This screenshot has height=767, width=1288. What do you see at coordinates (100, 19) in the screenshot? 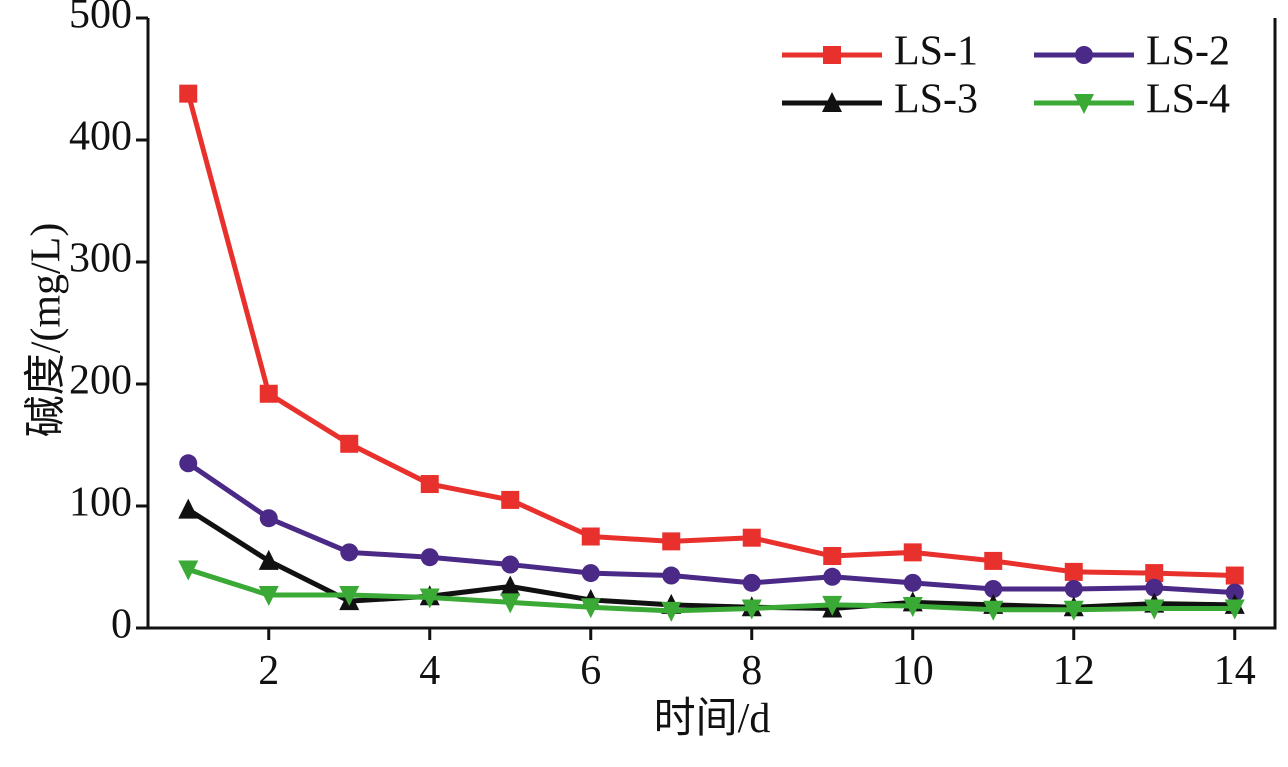
I see `y-tick-label: 500` at bounding box center [100, 19].